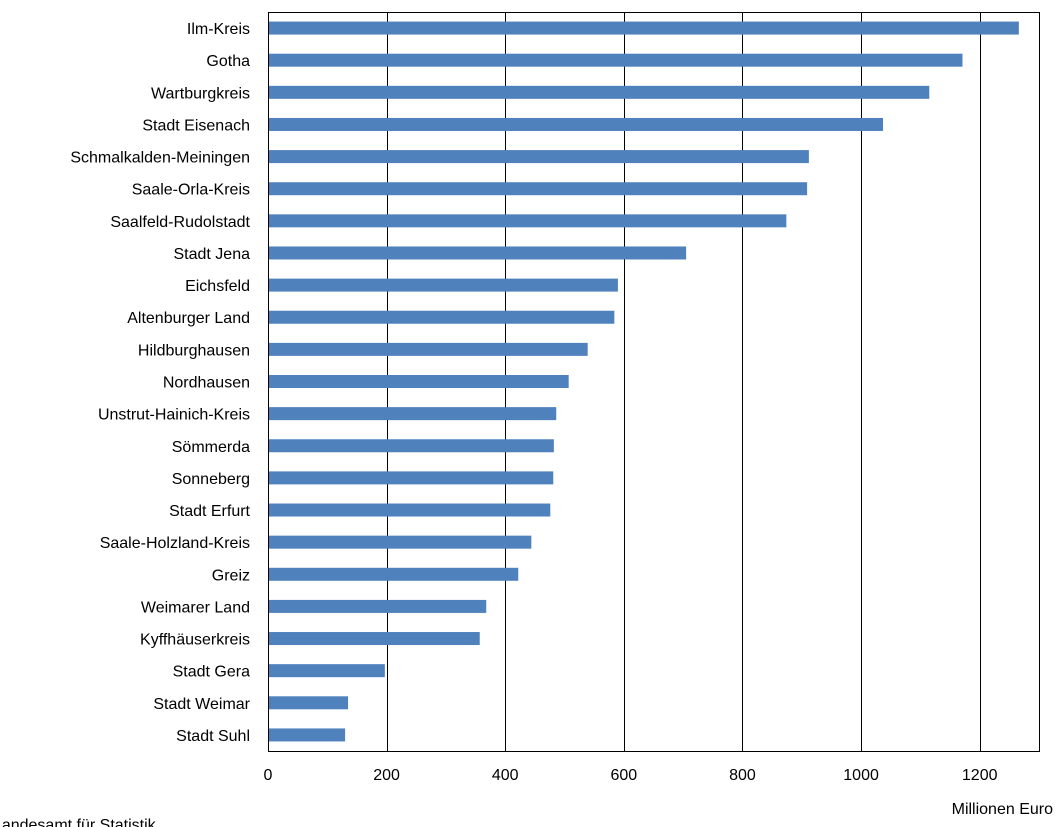 The height and width of the screenshot is (827, 1056). I want to click on category-label: Schmalkalden-Meiningen, so click(160, 158).